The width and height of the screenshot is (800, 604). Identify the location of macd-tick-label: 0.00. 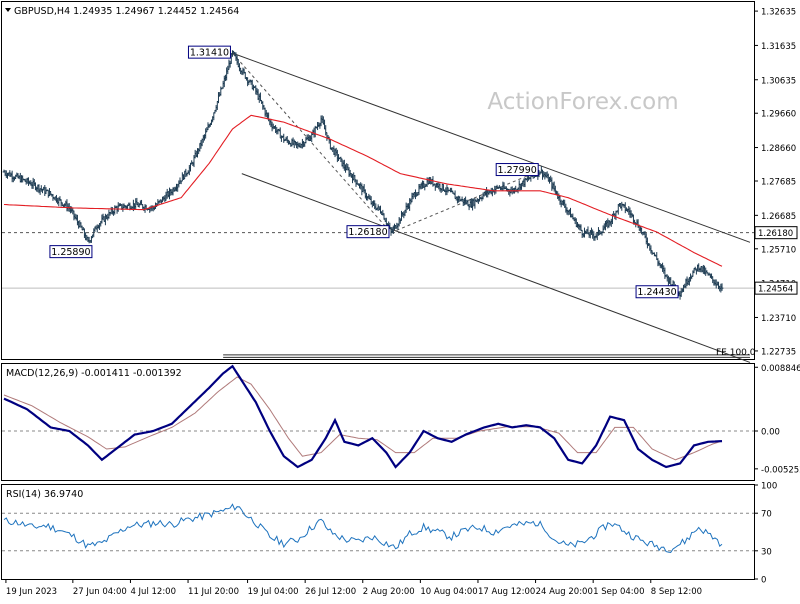
(770, 433).